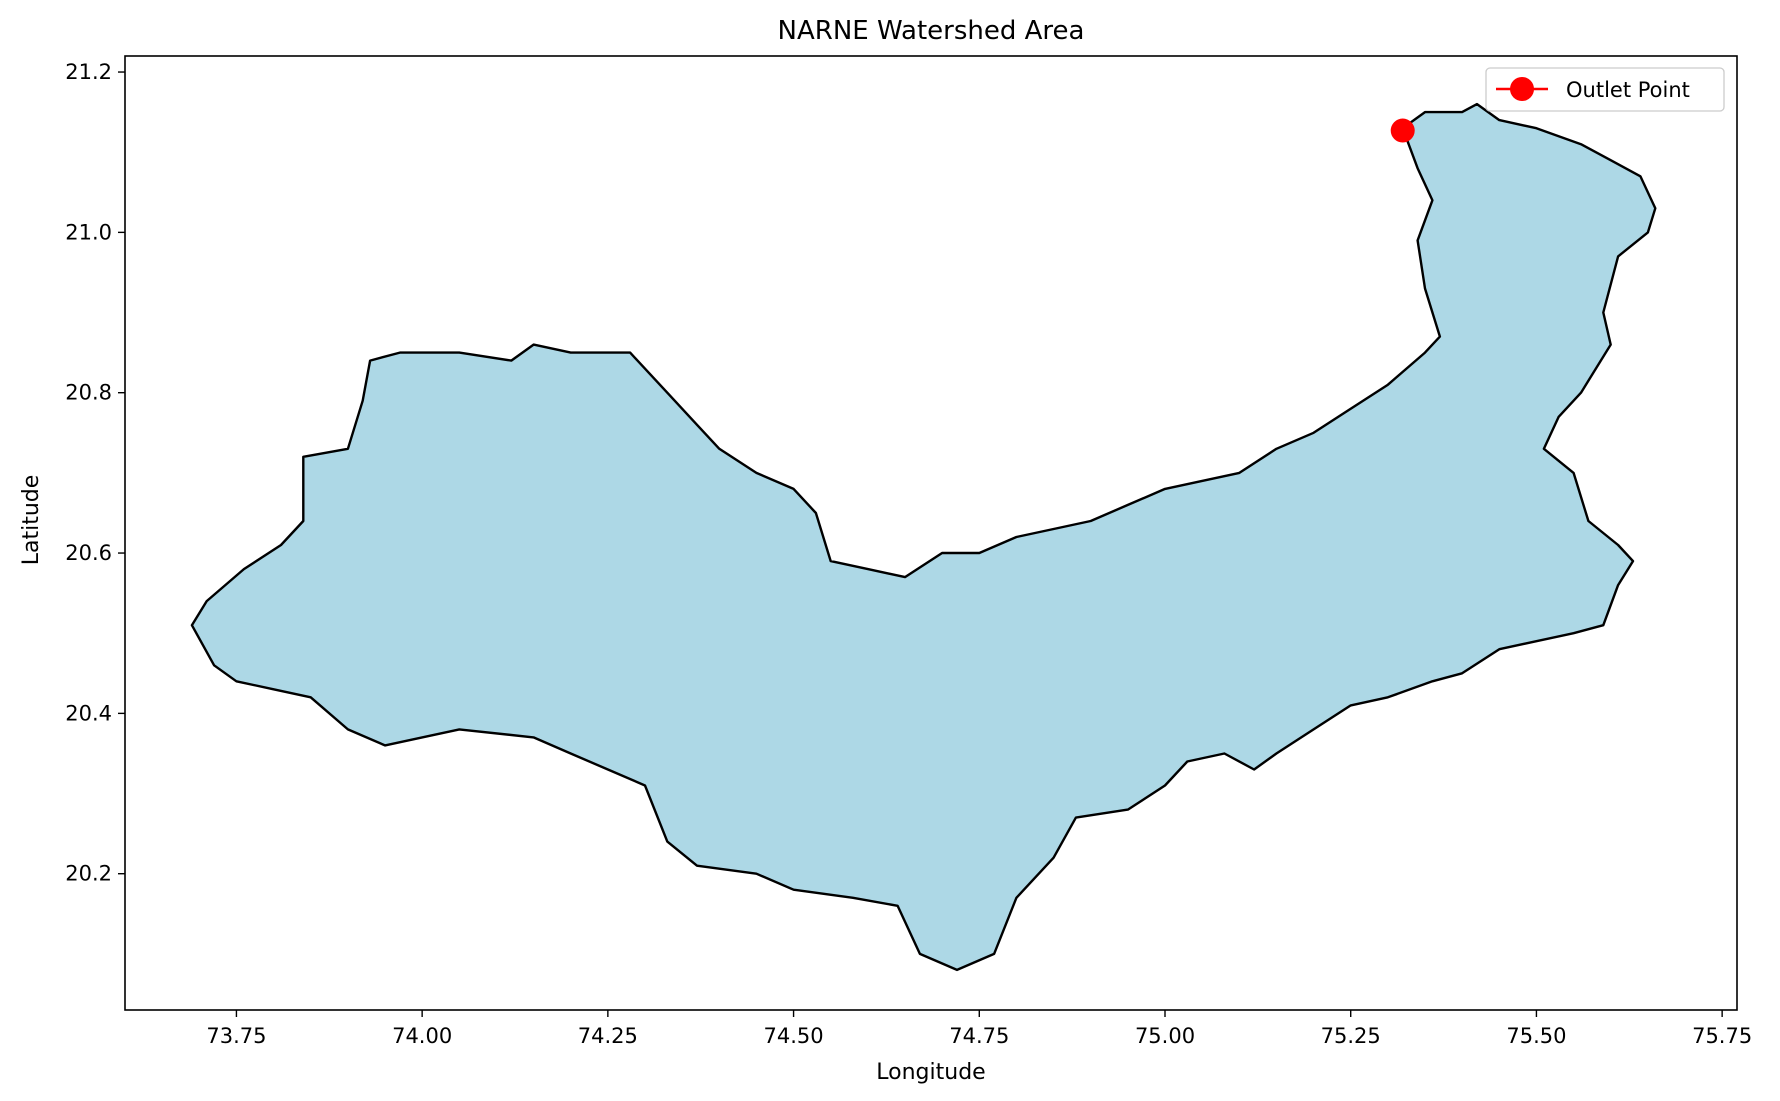 Image resolution: width=1780 pixels, height=1101 pixels. What do you see at coordinates (31, 520) in the screenshot?
I see `y-axis-label: Latitude` at bounding box center [31, 520].